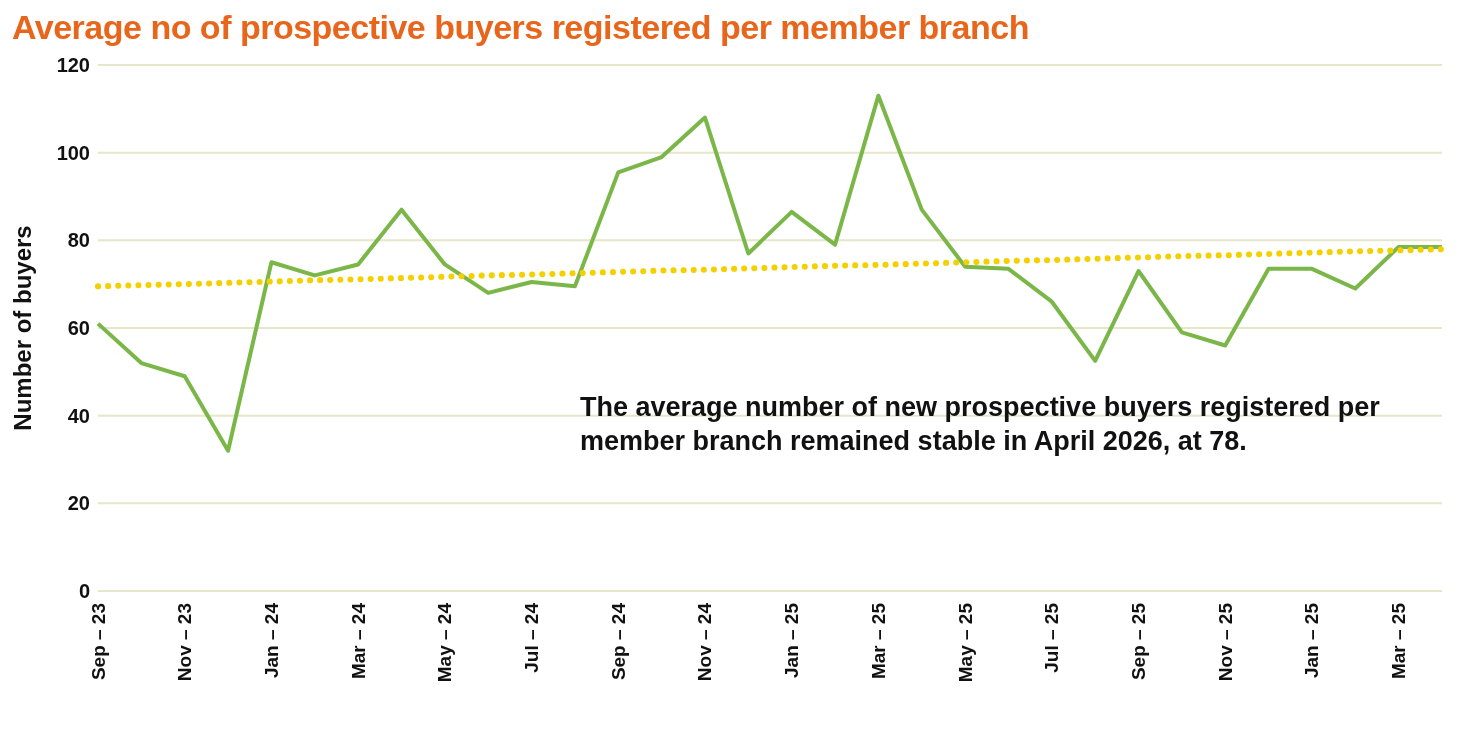  I want to click on x-tick-label: Jul – 25, so click(1052, 637).